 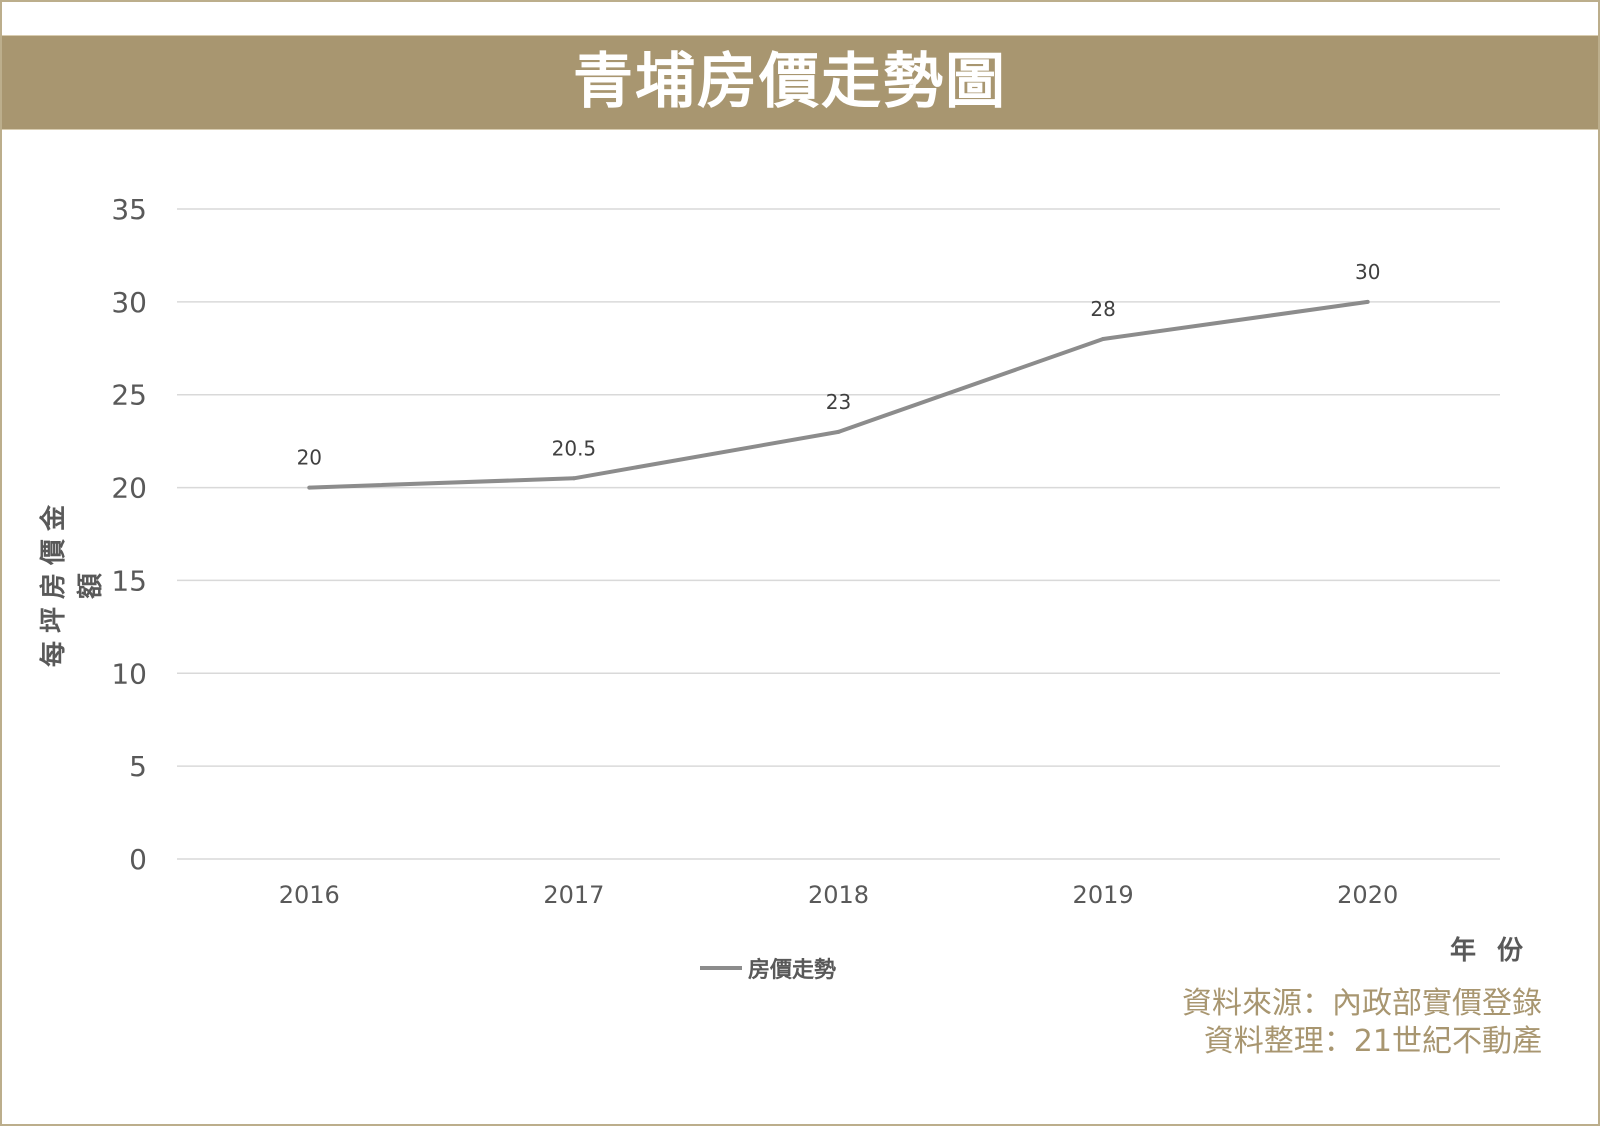 I want to click on data-label: 30, so click(x=1367, y=272).